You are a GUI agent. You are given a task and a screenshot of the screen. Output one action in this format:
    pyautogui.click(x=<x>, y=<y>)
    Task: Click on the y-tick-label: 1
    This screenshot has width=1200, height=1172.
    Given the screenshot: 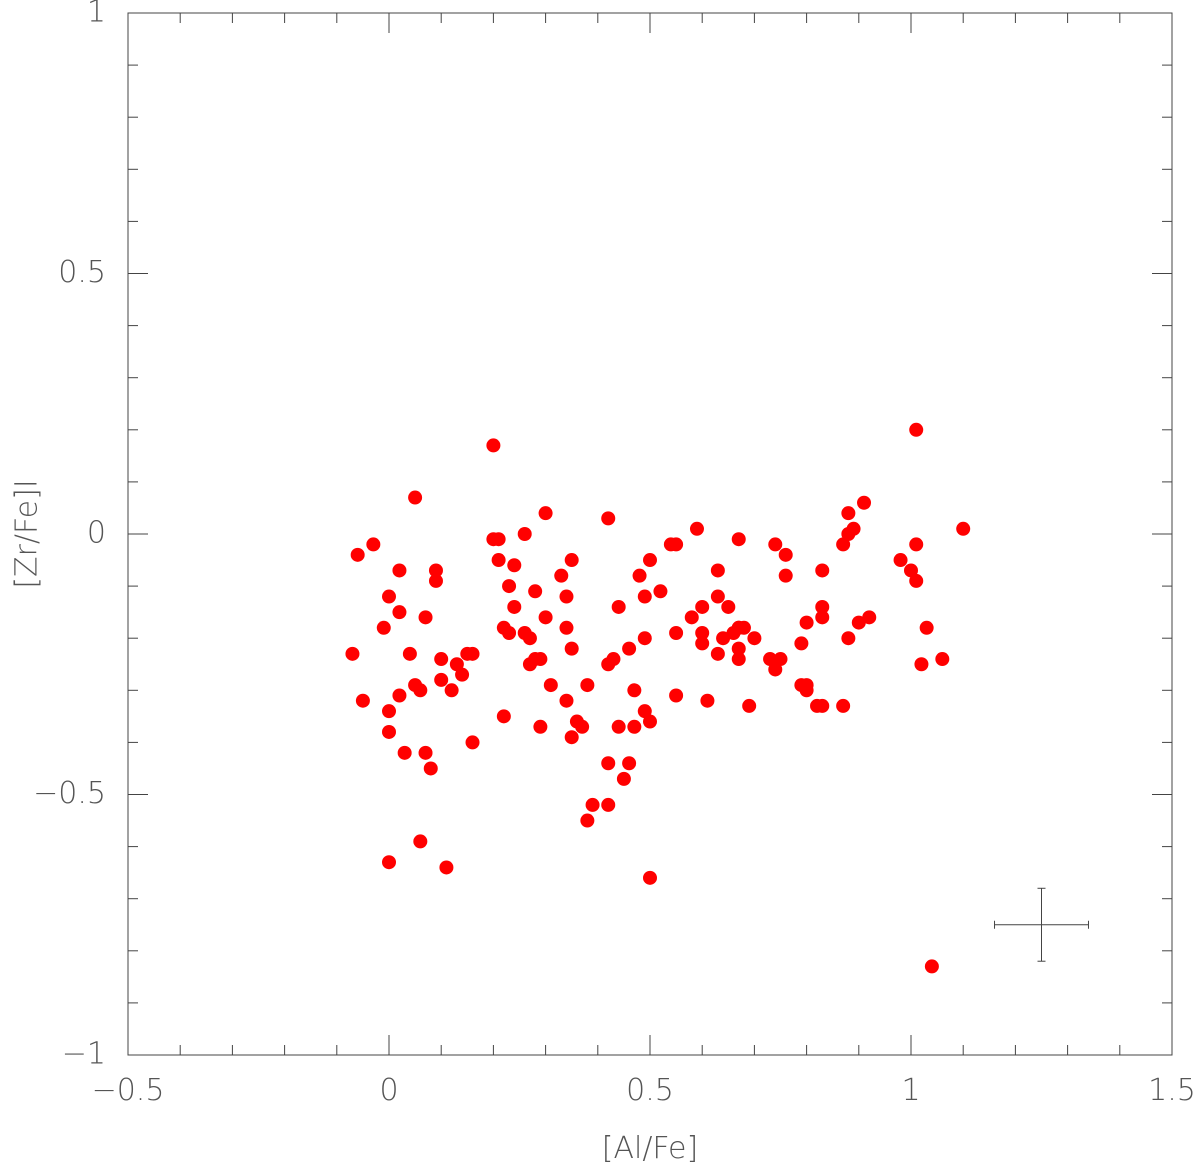 What is the action you would take?
    pyautogui.click(x=96, y=15)
    